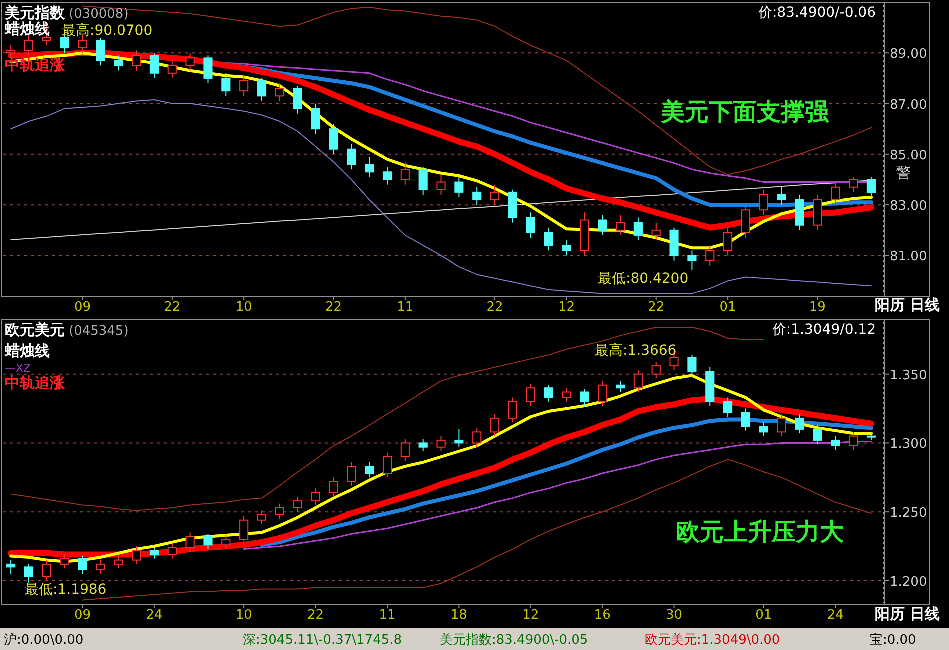  What do you see at coordinates (903, 173) in the screenshot?
I see `text: 警` at bounding box center [903, 173].